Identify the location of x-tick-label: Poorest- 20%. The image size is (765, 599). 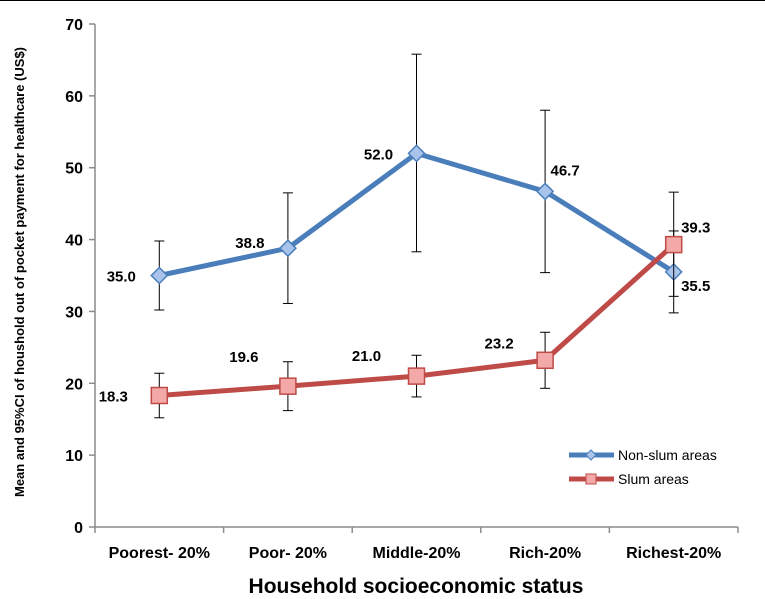
(159, 553).